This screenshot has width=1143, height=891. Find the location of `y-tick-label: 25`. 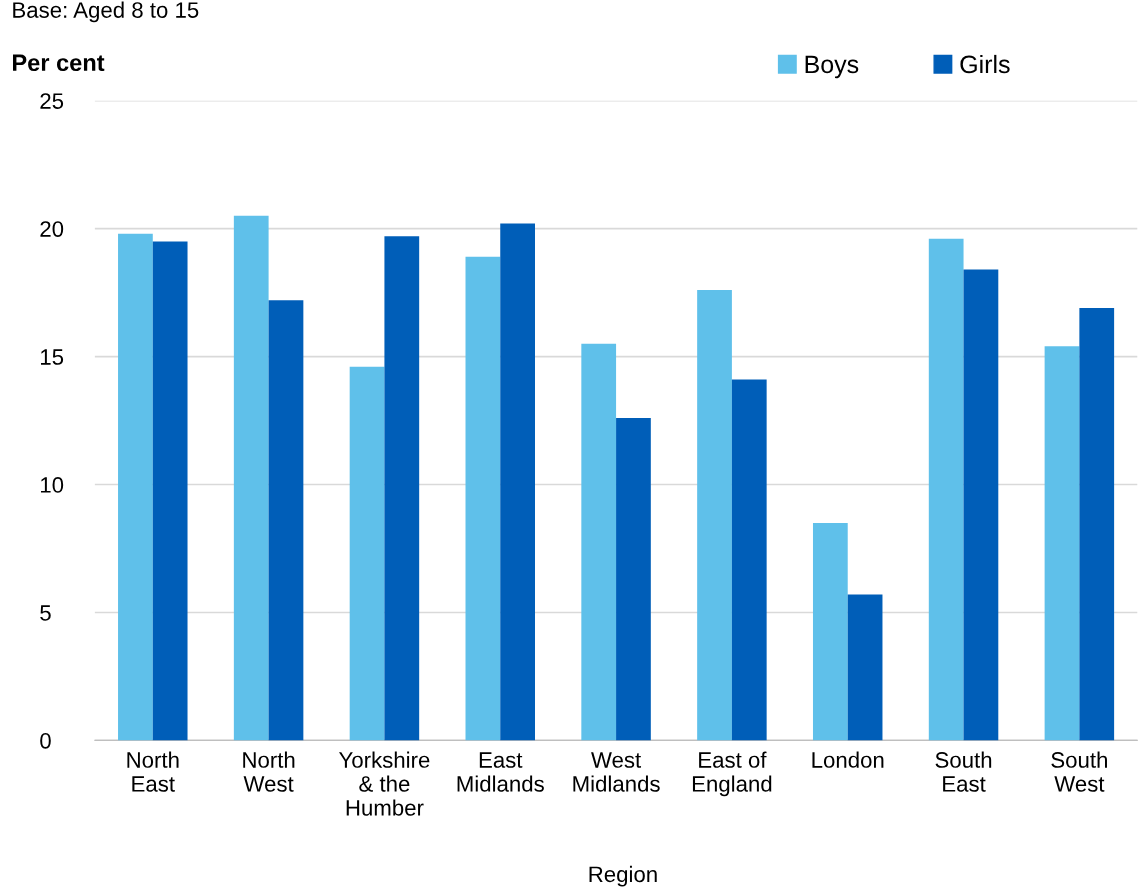

y-tick-label: 25 is located at coordinates (52, 101).